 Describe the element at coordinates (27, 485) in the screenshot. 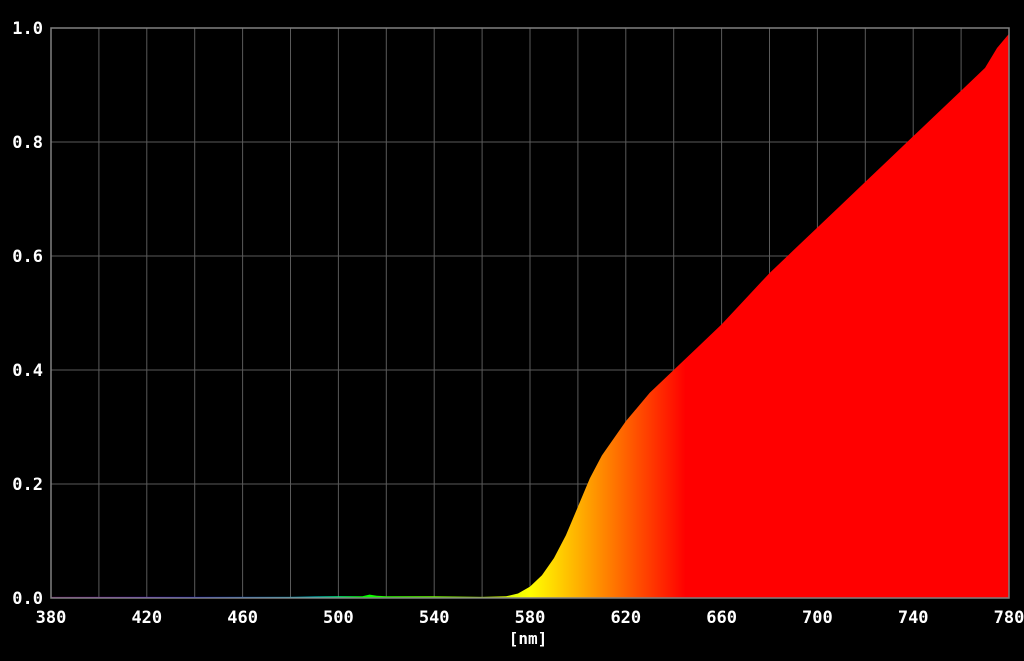

I see `y-tick-label: 0.2` at that location.